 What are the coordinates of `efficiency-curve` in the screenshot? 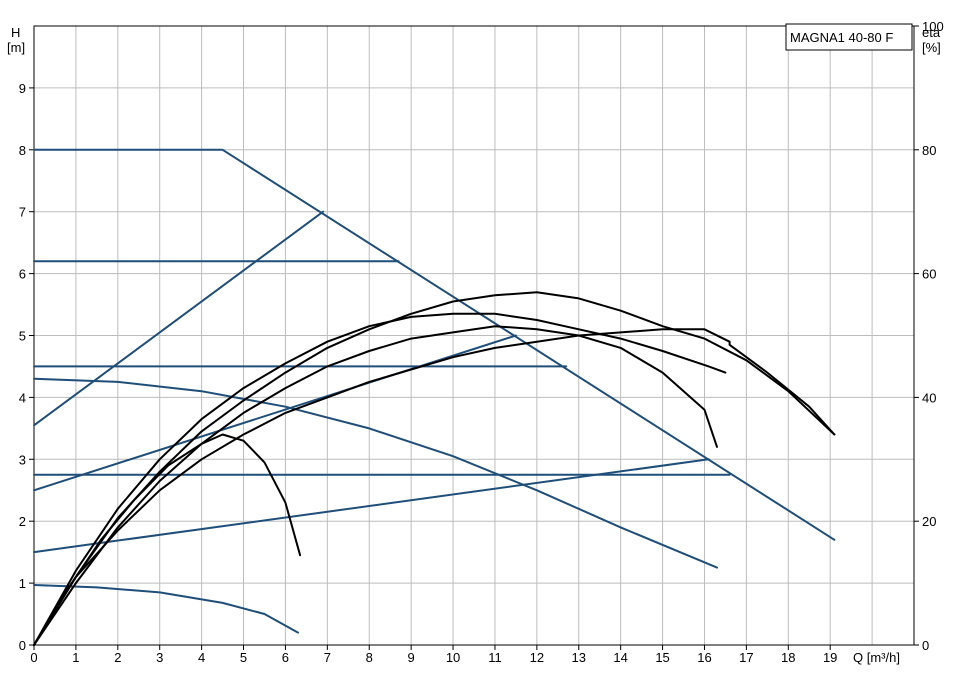 It's located at (167, 539).